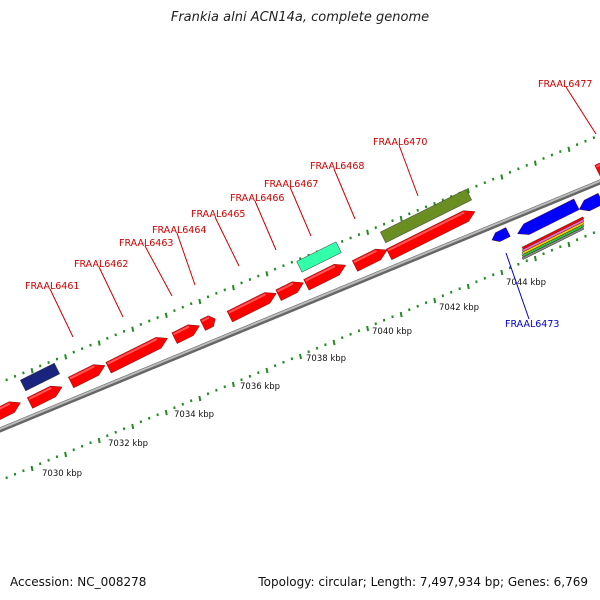 The image size is (600, 600). I want to click on map-title: Frankia alni ACN14a, complete genome, so click(300, 17).